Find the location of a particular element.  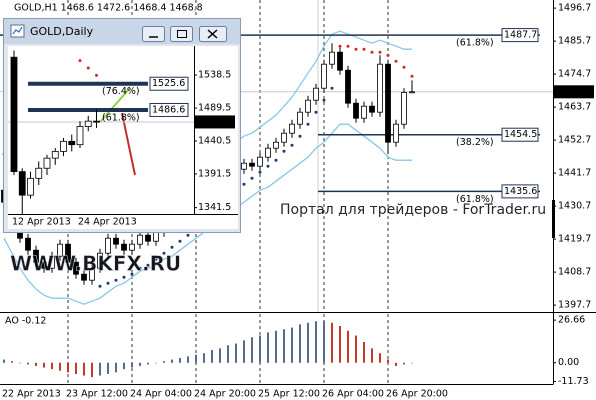

fibo-ratio: (38.2%) is located at coordinates (475, 142).